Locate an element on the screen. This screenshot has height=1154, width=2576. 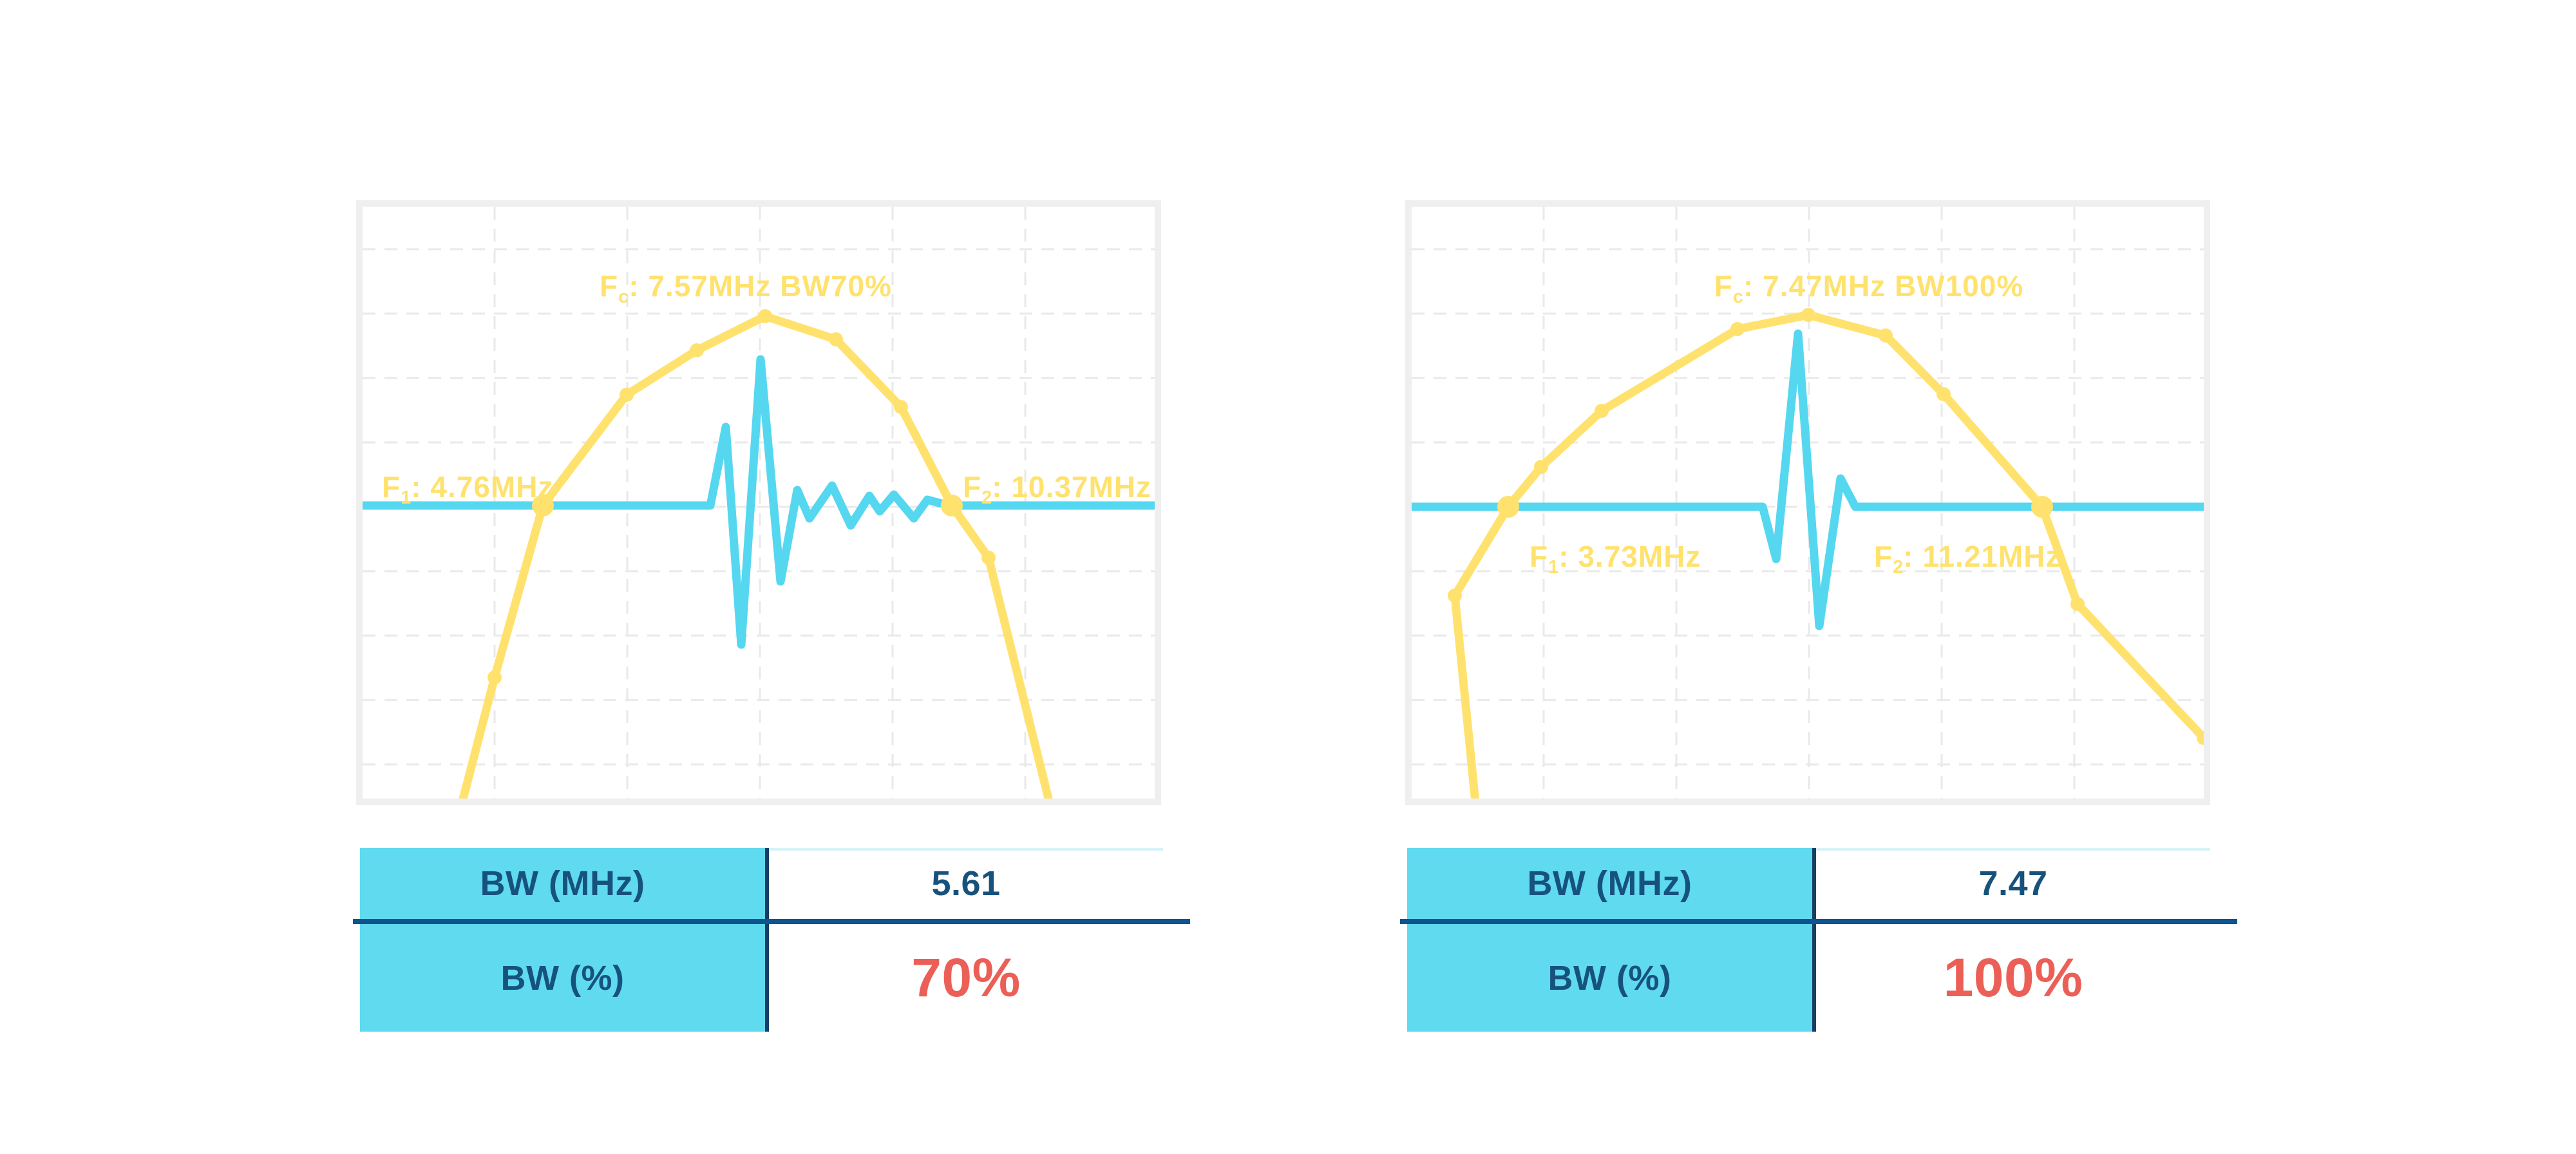
bandwidth-table-70: BW (MHz) 5.61 BW (%) 70% is located at coordinates (772, 940).